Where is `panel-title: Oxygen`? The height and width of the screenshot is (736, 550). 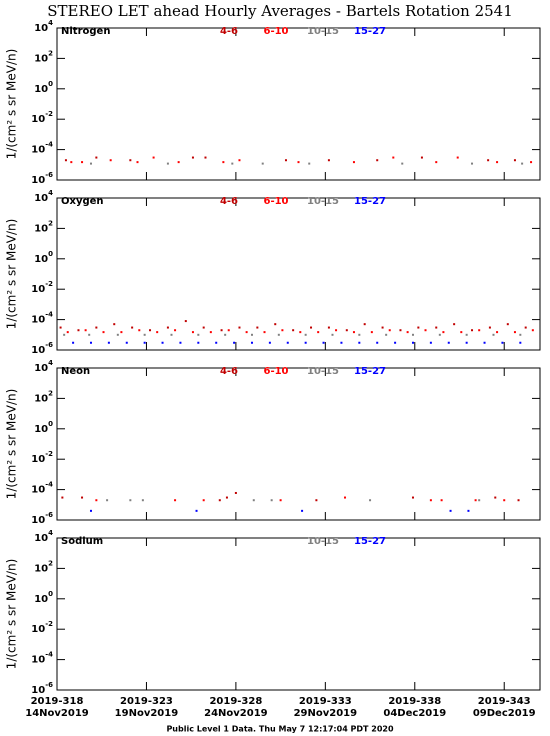 panel-title: Oxygen is located at coordinates (82, 201).